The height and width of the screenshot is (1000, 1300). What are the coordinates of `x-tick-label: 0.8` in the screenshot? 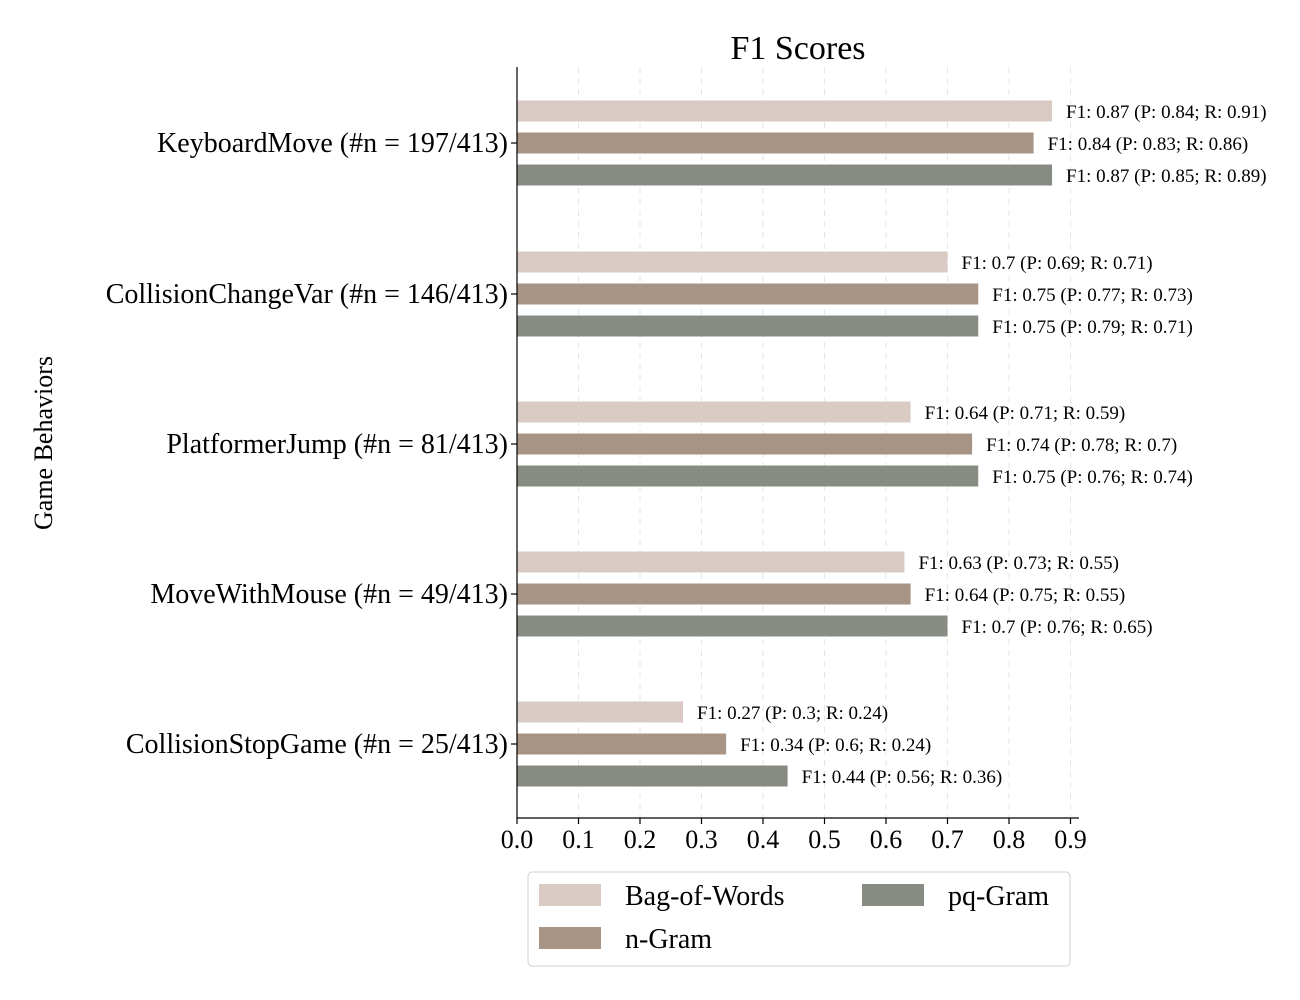 It's located at (1009, 839).